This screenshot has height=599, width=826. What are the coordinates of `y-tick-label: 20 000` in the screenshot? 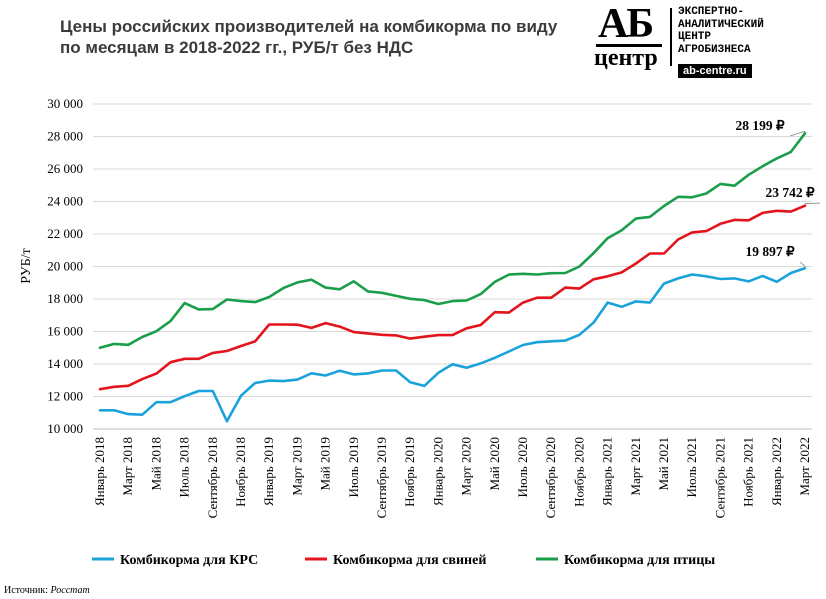 It's located at (65, 266).